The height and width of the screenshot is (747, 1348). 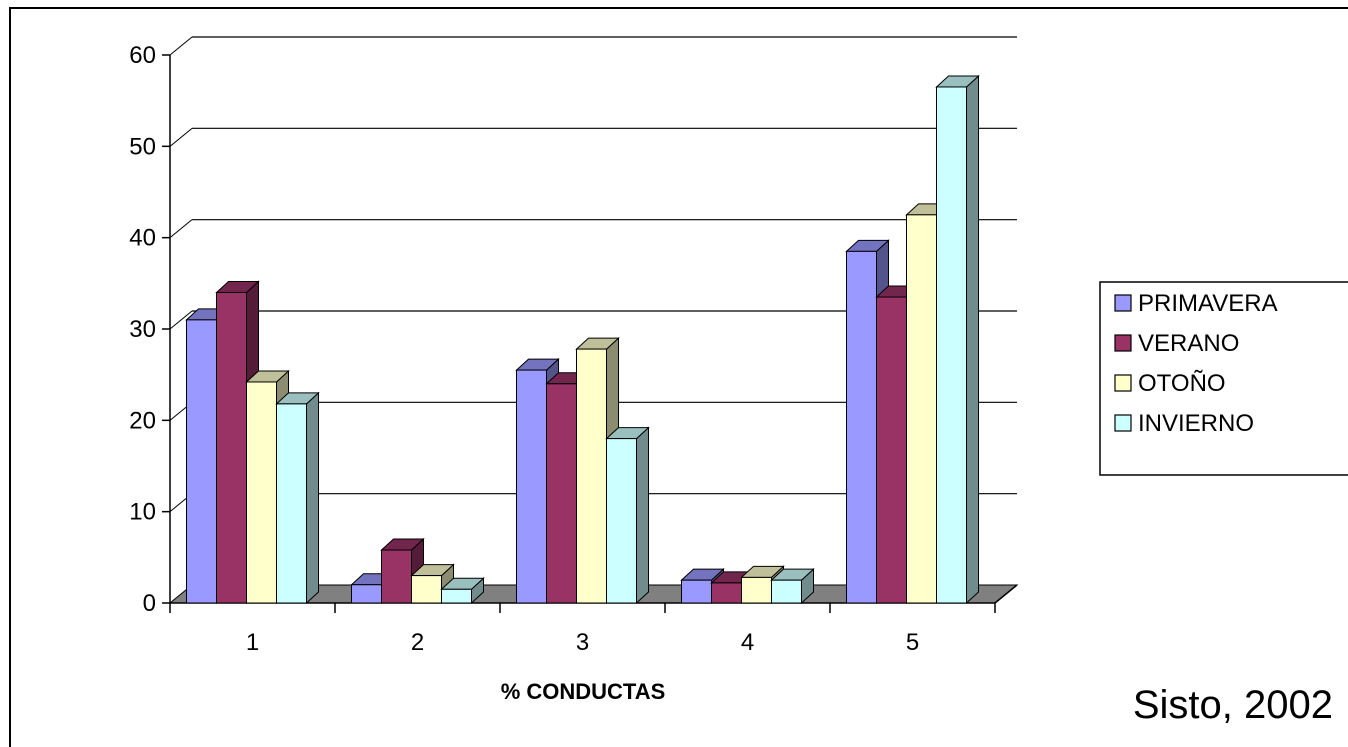 What do you see at coordinates (142, 238) in the screenshot?
I see `y-tick-label: 40` at bounding box center [142, 238].